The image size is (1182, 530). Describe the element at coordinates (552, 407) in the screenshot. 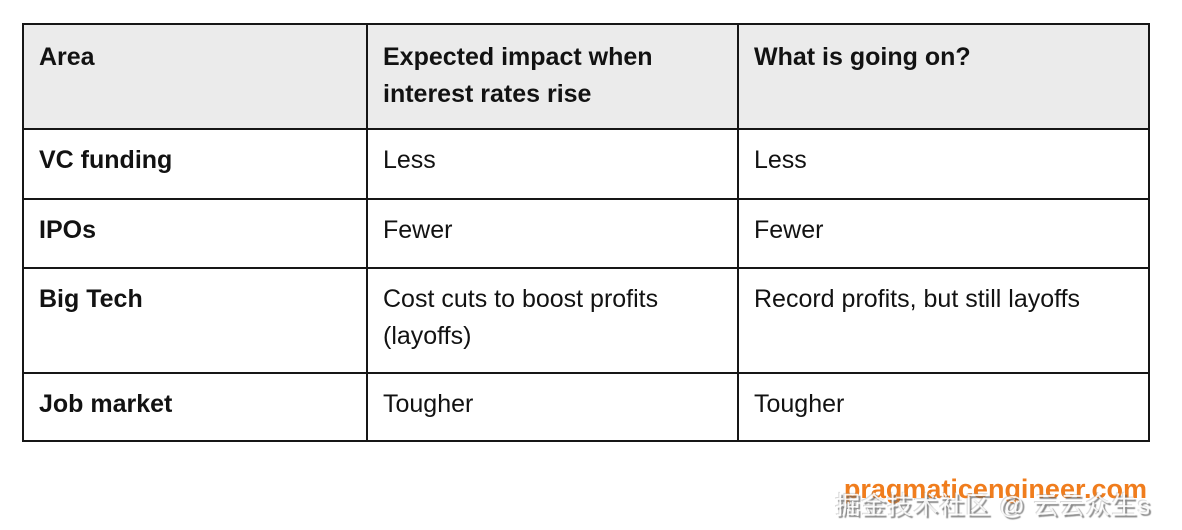

I see `cell-expected-impact: Tougher` at that location.